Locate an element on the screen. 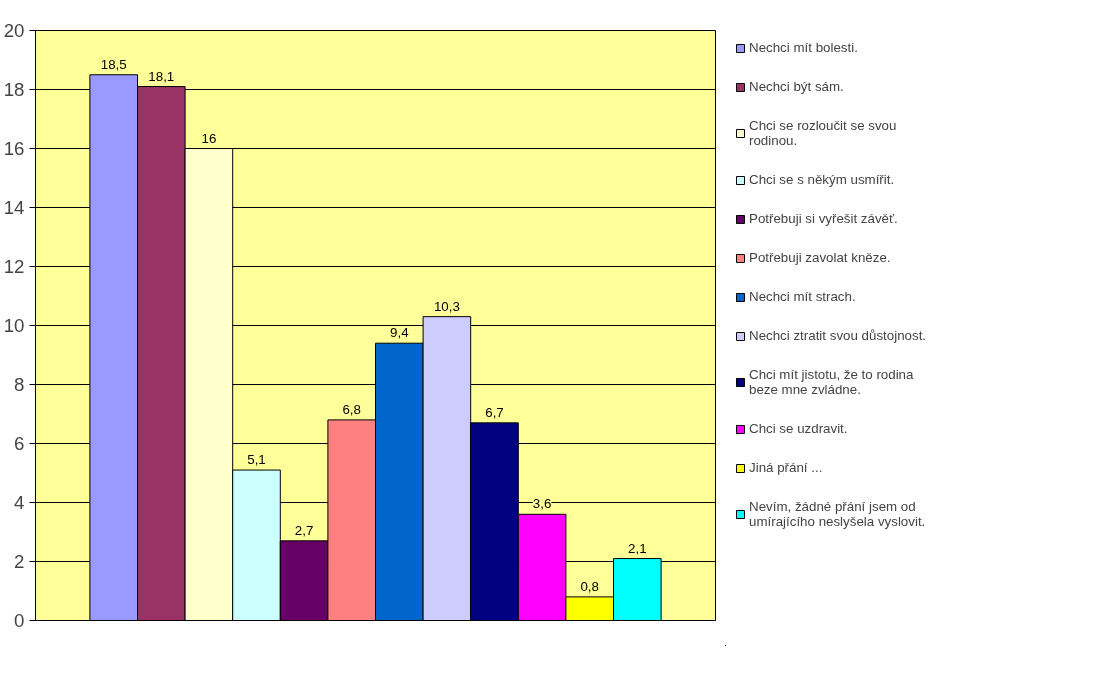  data-label: 18,5 is located at coordinates (113, 64).